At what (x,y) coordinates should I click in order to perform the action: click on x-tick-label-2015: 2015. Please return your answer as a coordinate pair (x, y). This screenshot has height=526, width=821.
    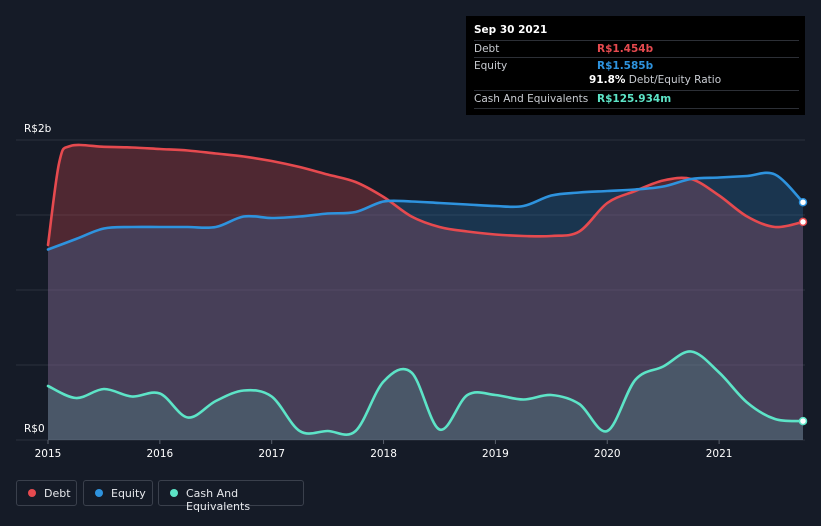
    Looking at the image, I should click on (48, 454).